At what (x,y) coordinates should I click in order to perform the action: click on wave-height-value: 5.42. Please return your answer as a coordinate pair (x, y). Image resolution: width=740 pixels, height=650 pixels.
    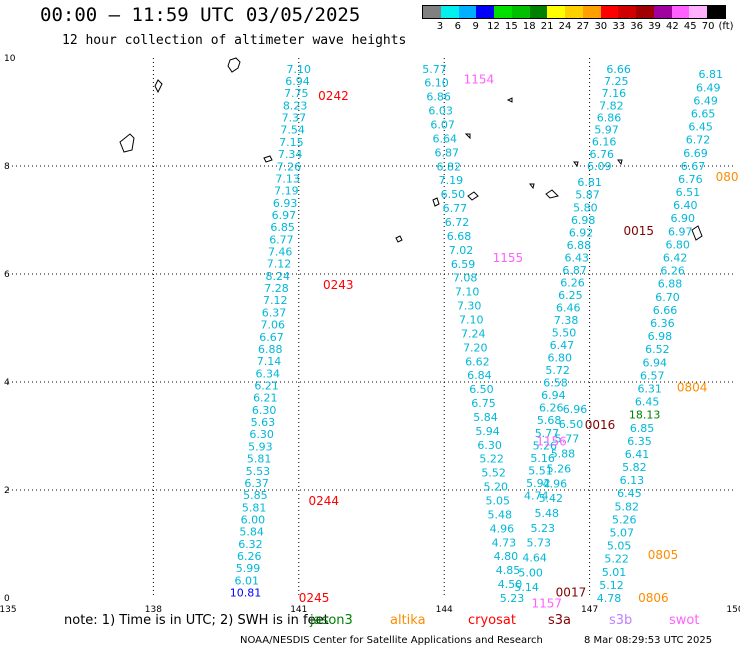
    Looking at the image, I should click on (551, 498).